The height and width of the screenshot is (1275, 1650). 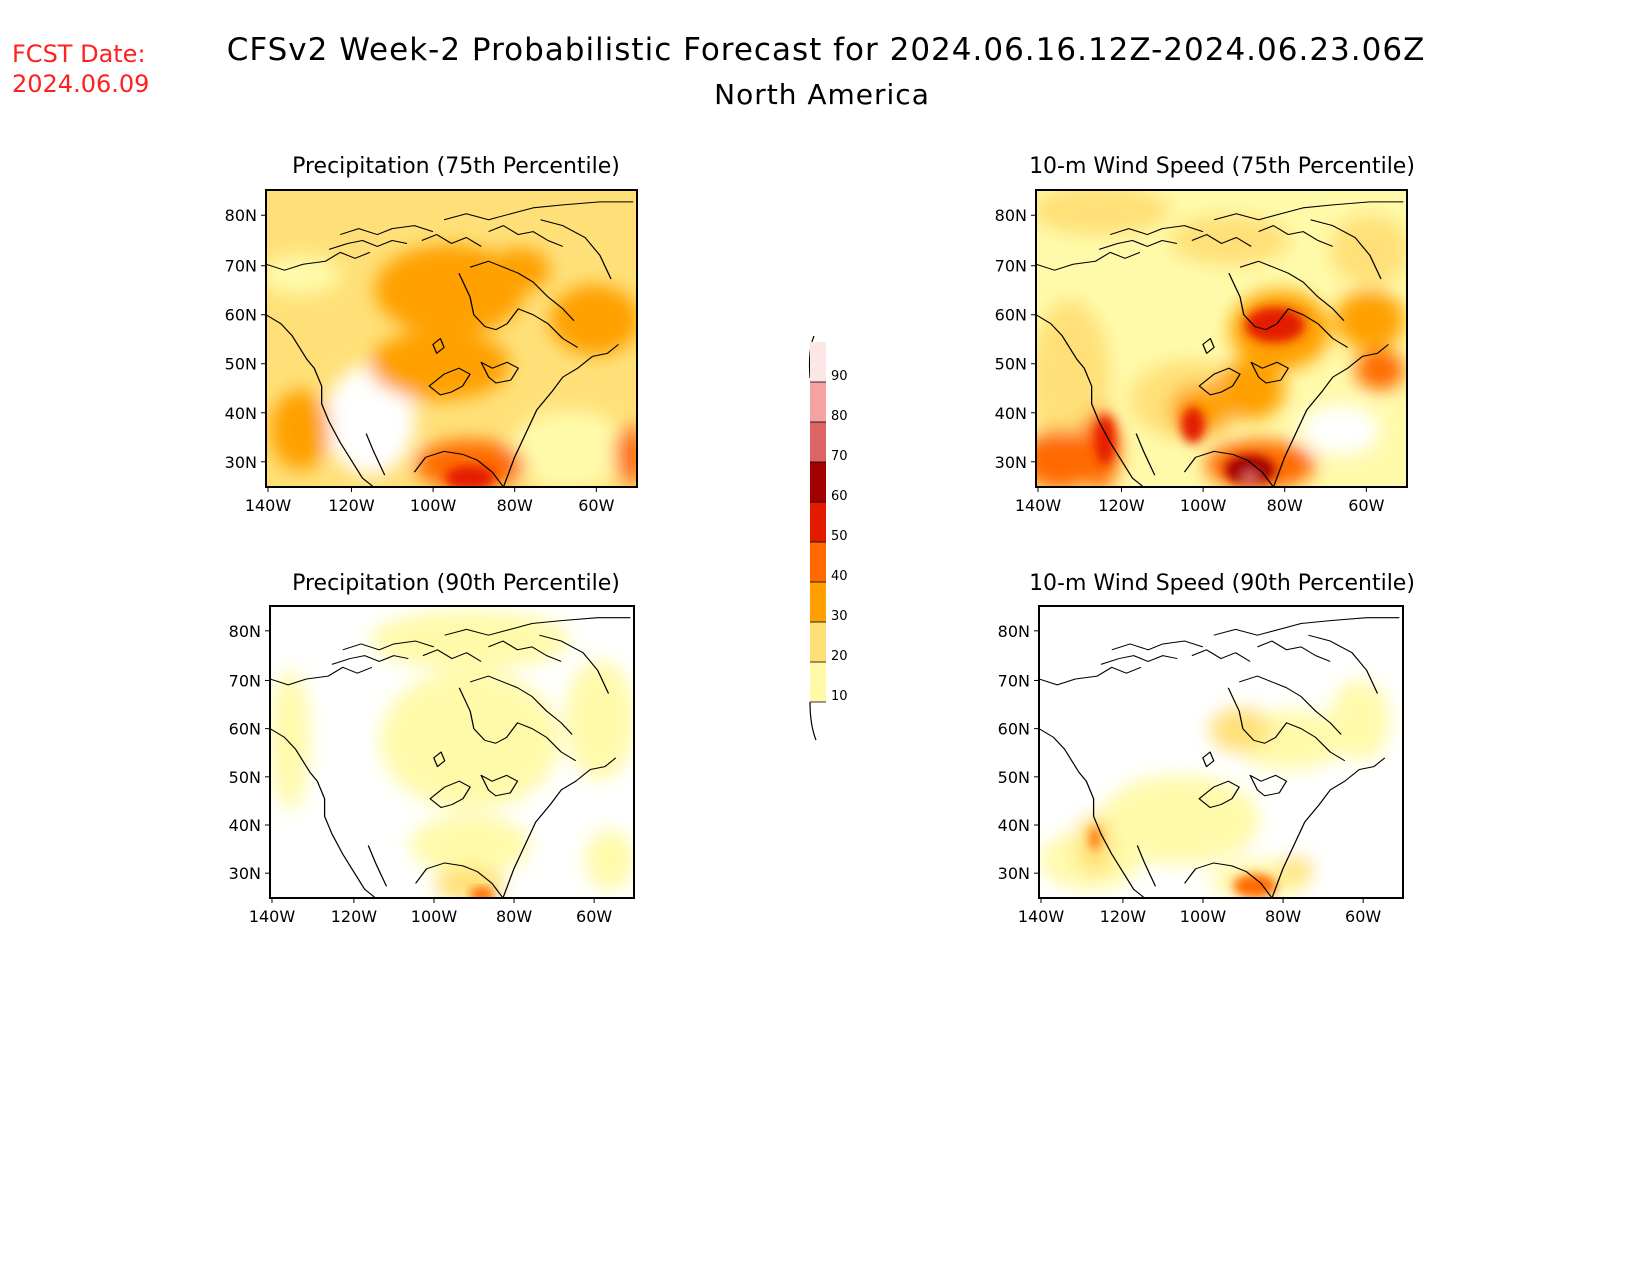 I want to click on colorbar-level-label: 20, so click(x=839, y=656).